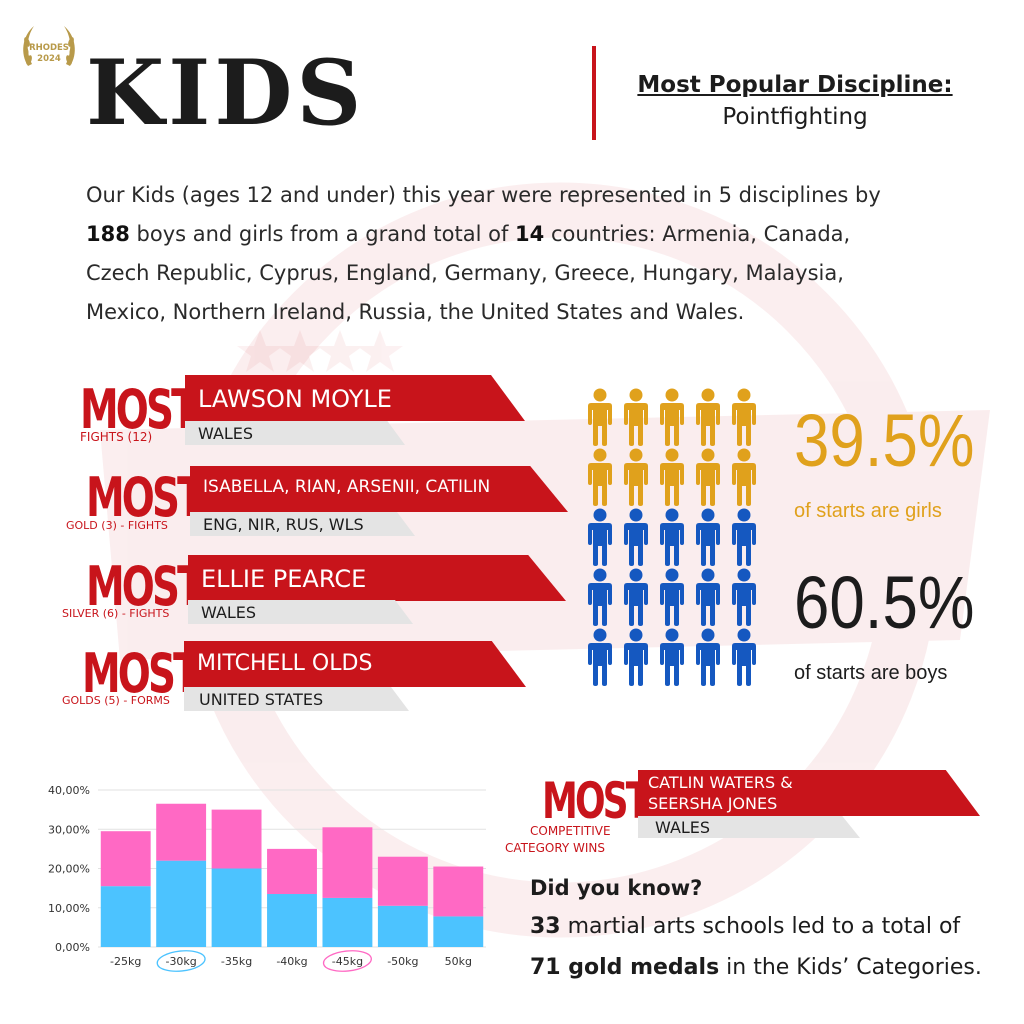 This screenshot has height=1024, width=1024. What do you see at coordinates (458, 961) in the screenshot?
I see `x-tick-label: 50kg` at bounding box center [458, 961].